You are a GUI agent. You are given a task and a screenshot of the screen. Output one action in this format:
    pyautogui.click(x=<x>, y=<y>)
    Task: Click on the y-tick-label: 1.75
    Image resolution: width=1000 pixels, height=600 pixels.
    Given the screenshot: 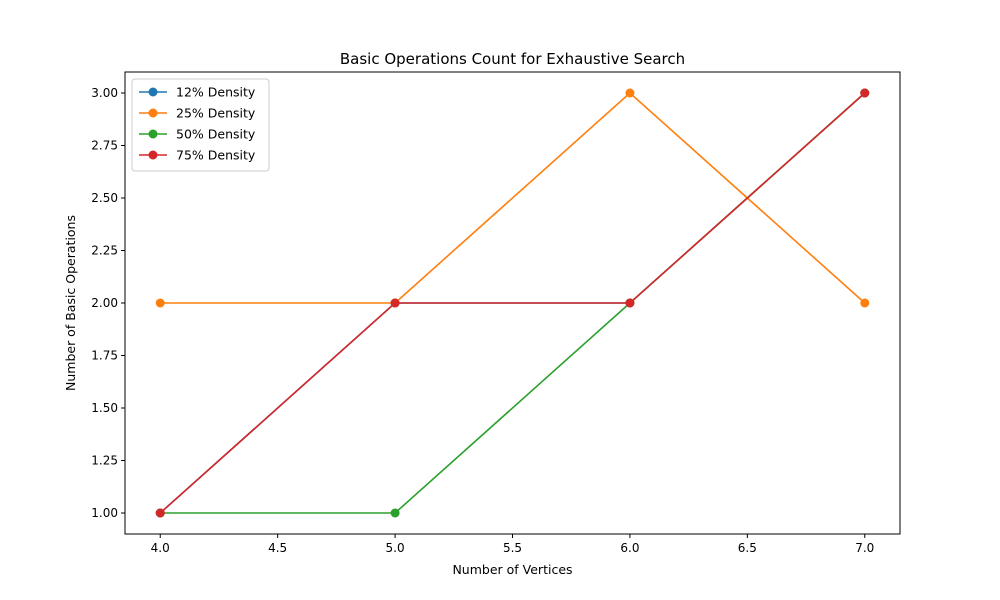 What is the action you would take?
    pyautogui.click(x=104, y=356)
    